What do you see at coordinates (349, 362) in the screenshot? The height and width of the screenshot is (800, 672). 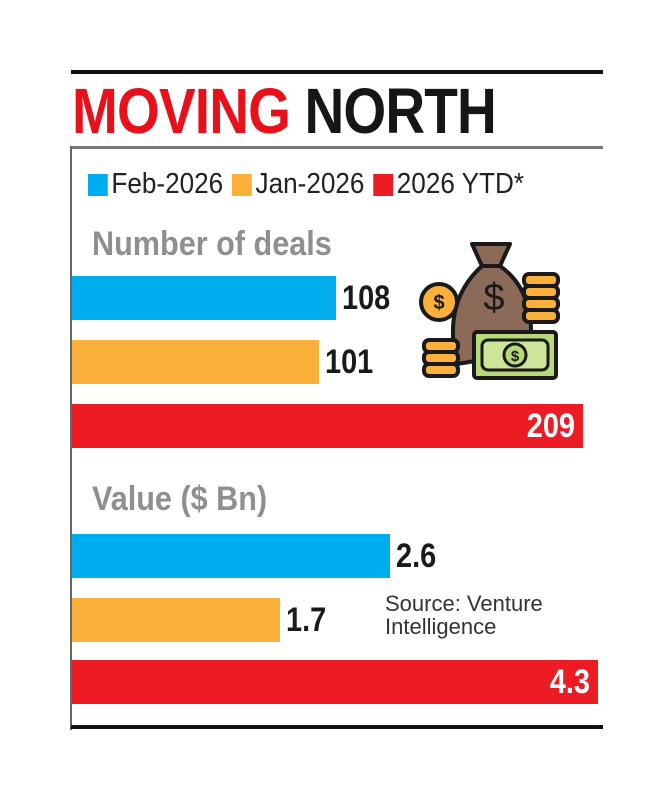 I see `deals-label-jan: 101` at bounding box center [349, 362].